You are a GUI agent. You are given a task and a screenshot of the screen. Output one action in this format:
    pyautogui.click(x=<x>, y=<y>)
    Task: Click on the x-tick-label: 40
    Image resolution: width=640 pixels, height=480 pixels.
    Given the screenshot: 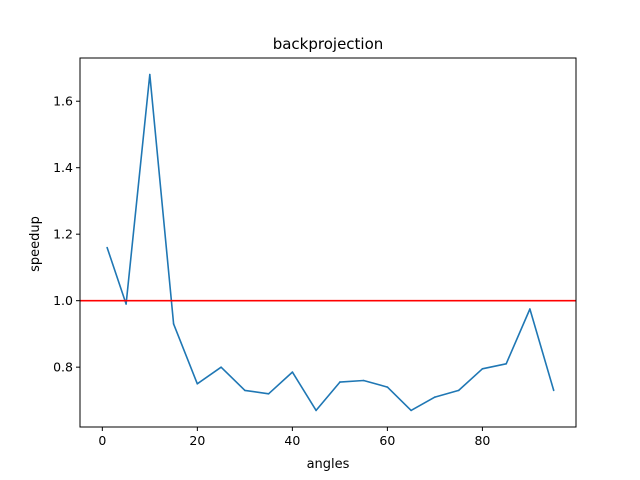 What is the action you would take?
    pyautogui.click(x=292, y=440)
    